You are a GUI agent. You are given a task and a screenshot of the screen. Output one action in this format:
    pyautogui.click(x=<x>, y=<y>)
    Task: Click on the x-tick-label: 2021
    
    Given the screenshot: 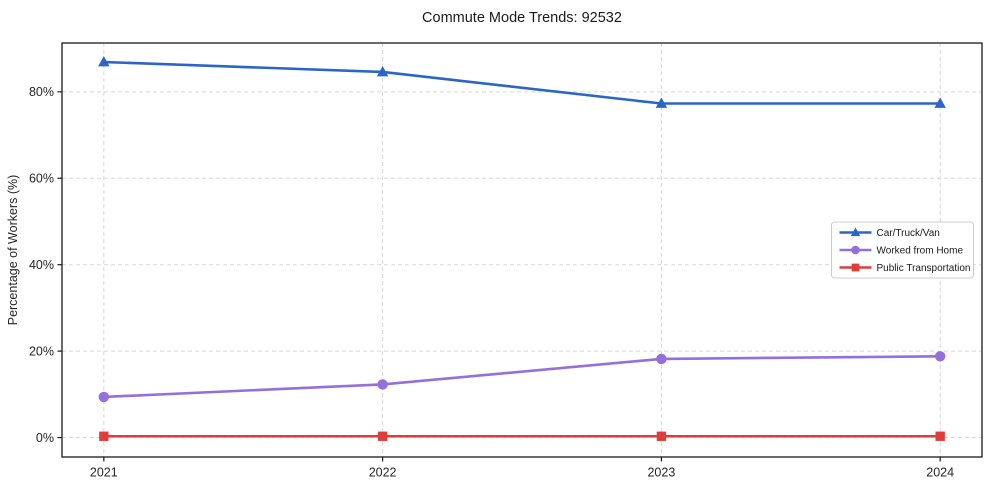 What is the action you would take?
    pyautogui.click(x=104, y=473)
    